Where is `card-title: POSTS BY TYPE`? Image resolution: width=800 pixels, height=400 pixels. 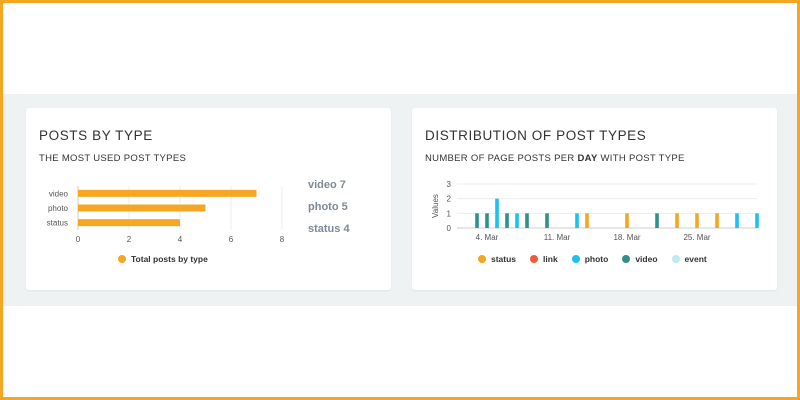
card-title: POSTS BY TYPE is located at coordinates (96, 135).